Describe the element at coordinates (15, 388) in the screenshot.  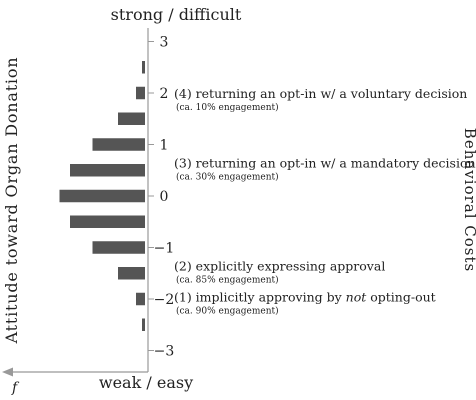
I see `frequency-axis-label: f` at that location.